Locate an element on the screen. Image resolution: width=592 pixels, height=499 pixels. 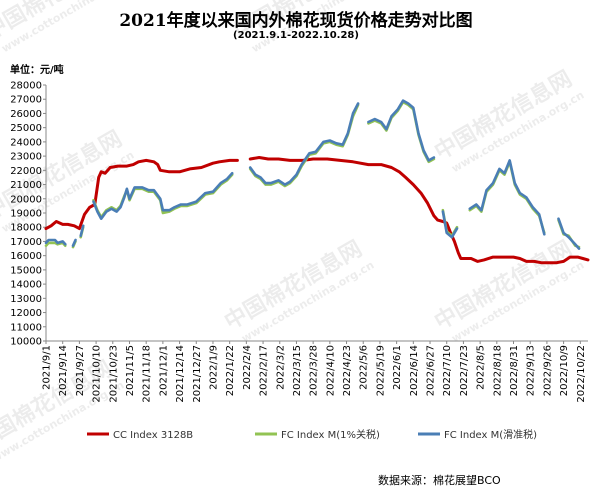
y-tick-label: 18000 is located at coordinates (26, 228).